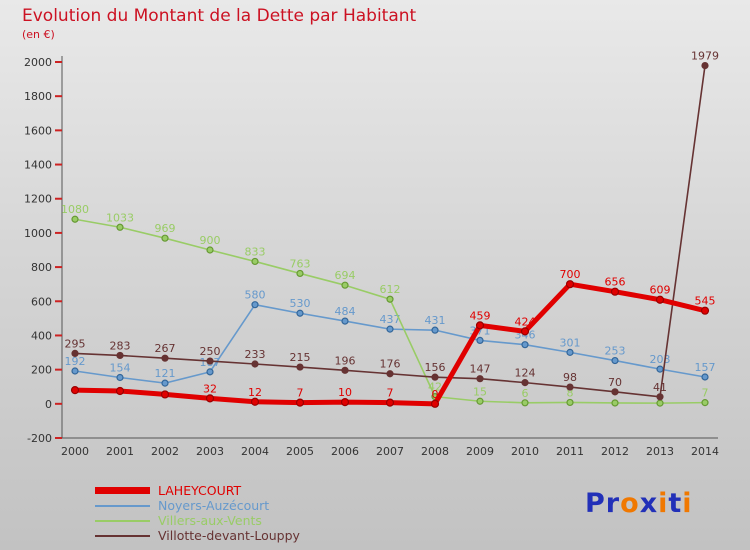 The width and height of the screenshot is (750, 550). Describe the element at coordinates (300, 451) in the screenshot. I see `x-tick-label: 2005` at that location.